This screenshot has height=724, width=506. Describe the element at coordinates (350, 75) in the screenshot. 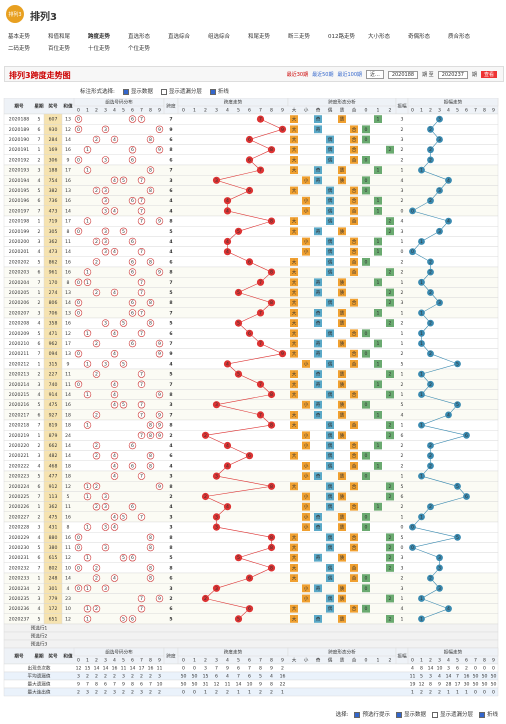

I see `recent-link: 最近100期` at that location.